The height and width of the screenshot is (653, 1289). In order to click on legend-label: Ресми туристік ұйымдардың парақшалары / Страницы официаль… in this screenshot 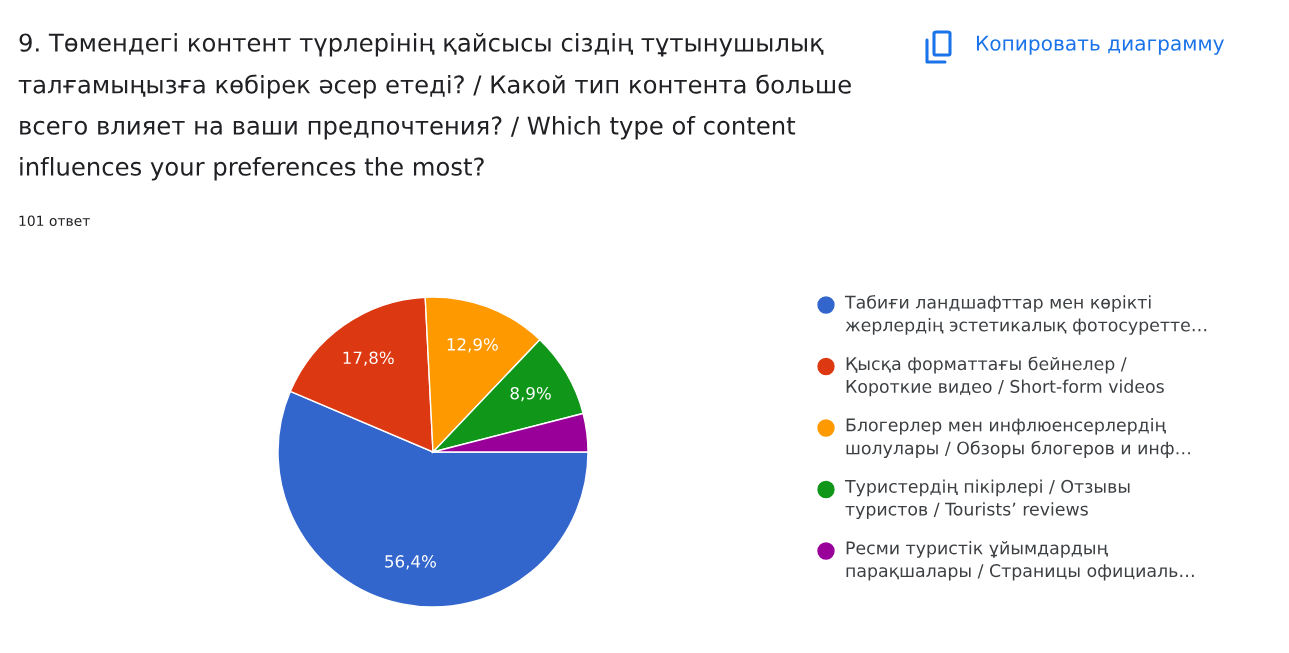, I will do `click(1020, 561)`.